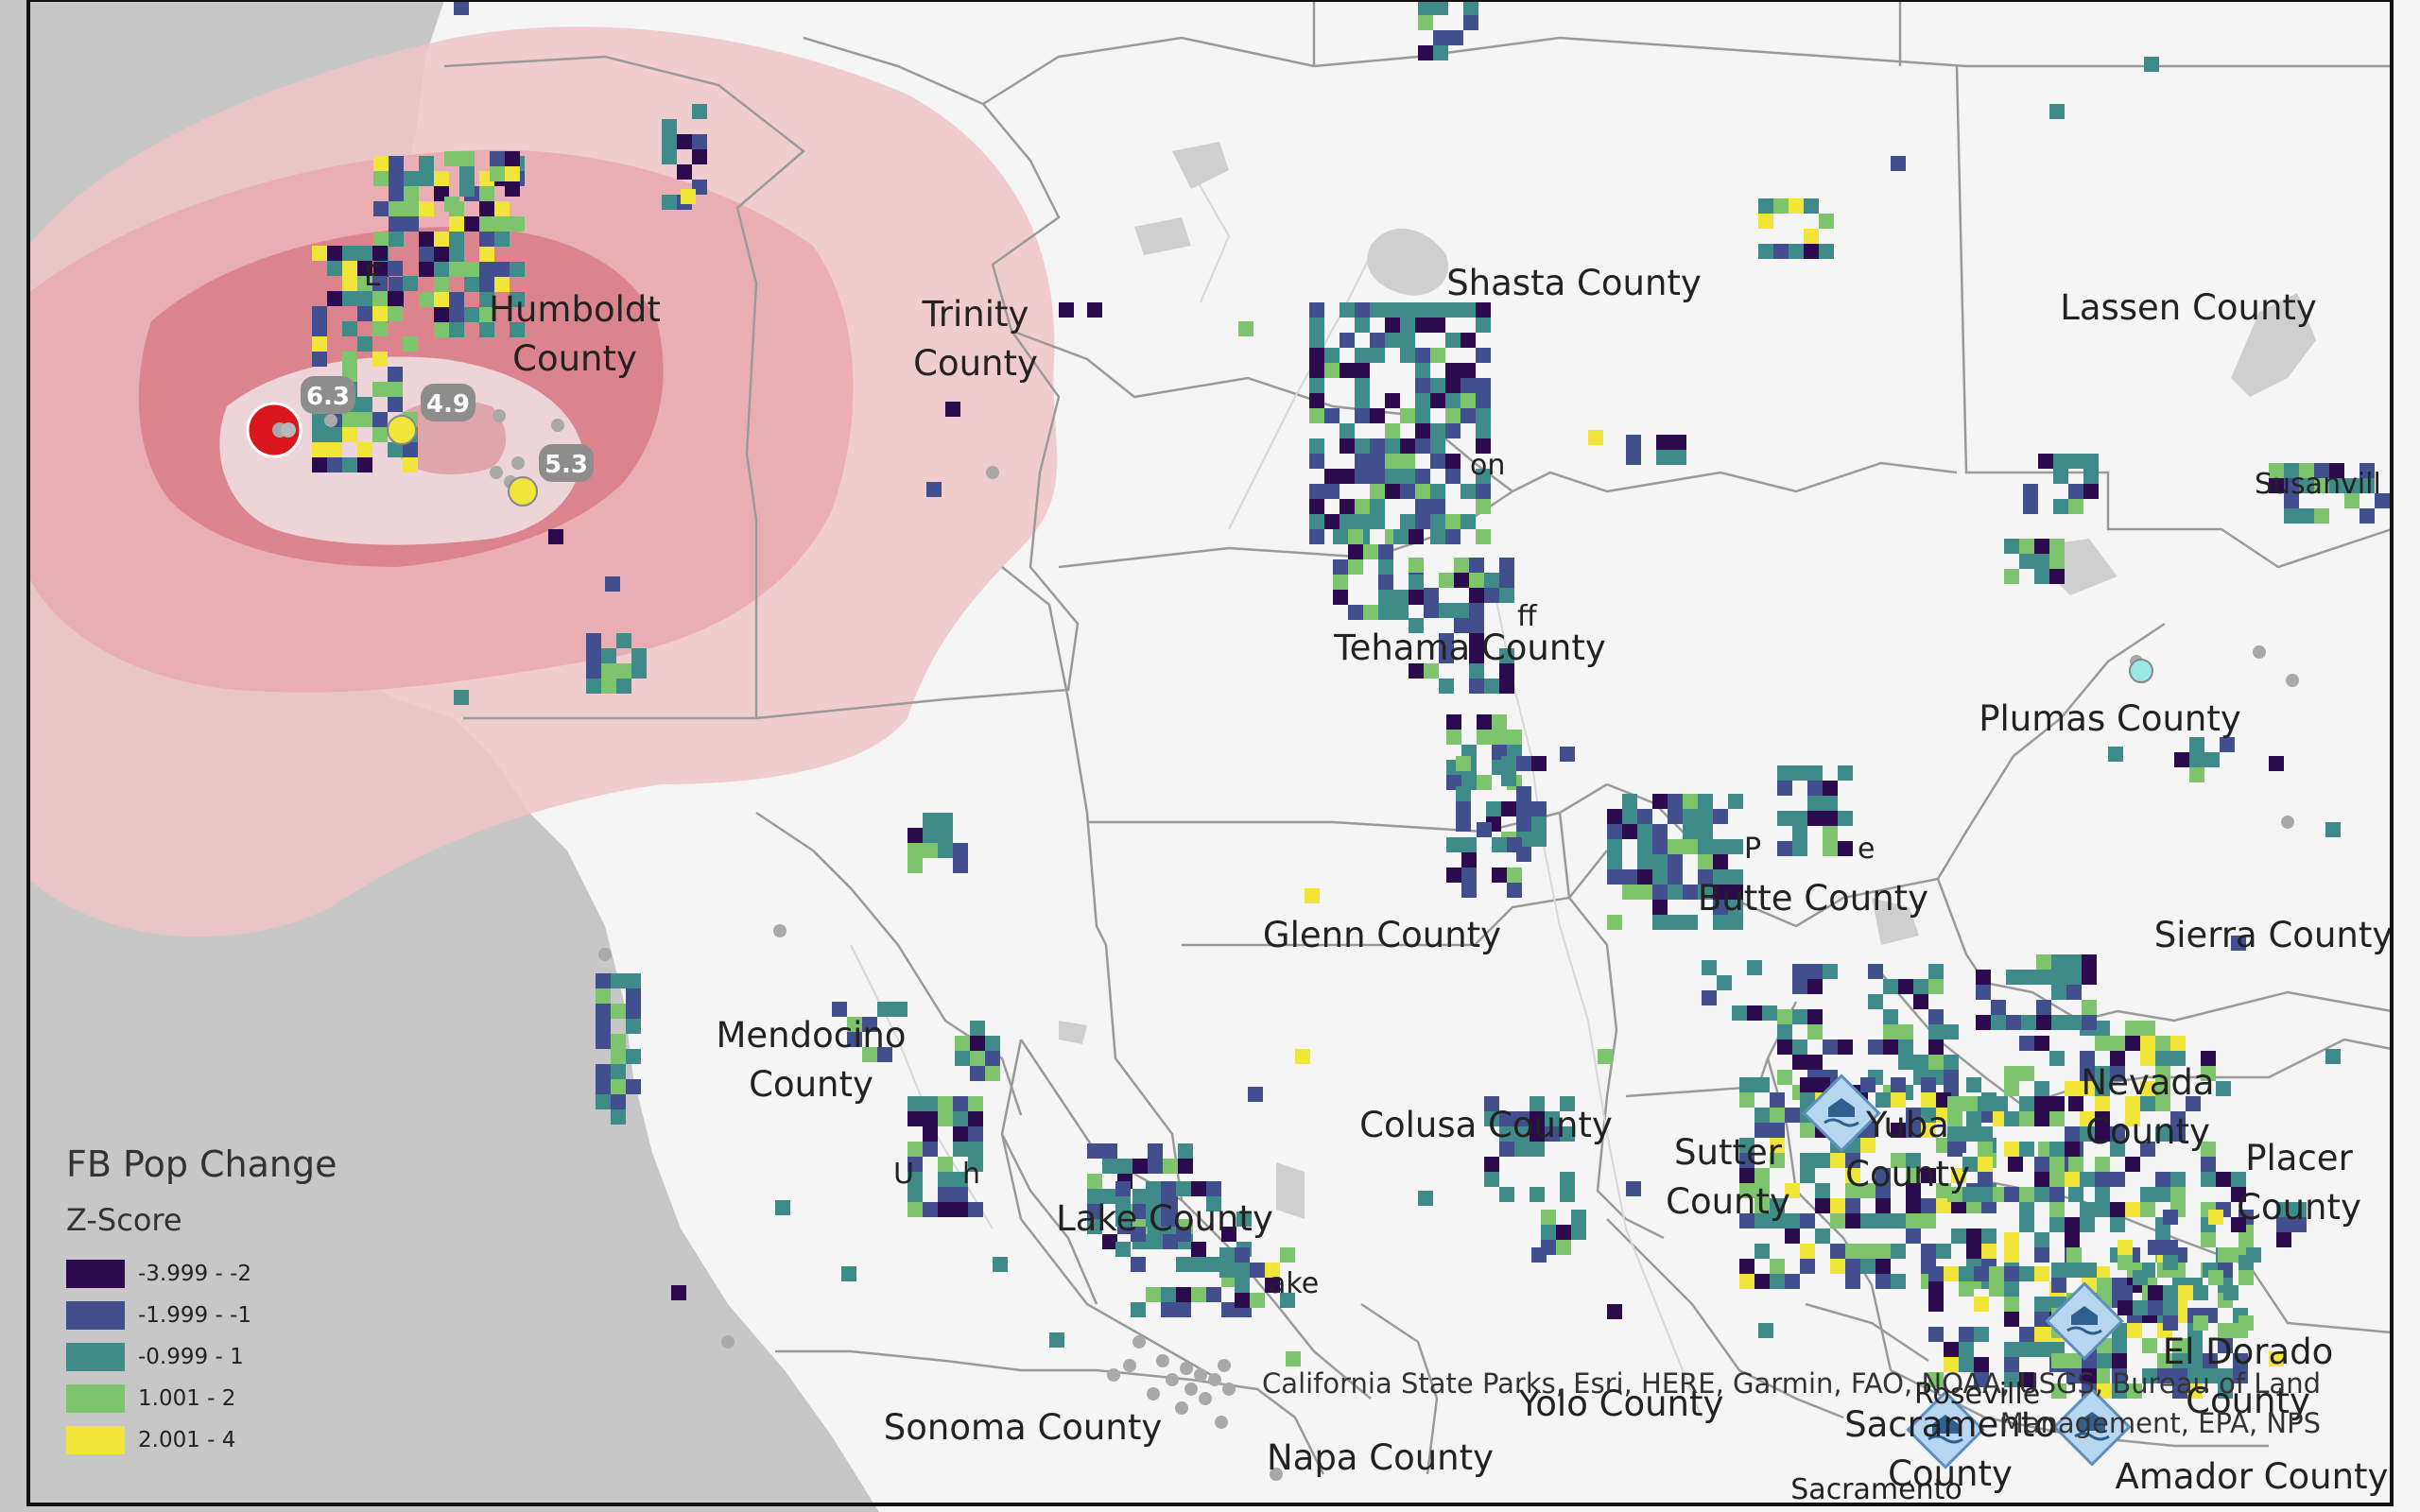 This screenshot has width=2420, height=1512. What do you see at coordinates (402, 430) in the screenshot?
I see `quake-marker-4.9` at bounding box center [402, 430].